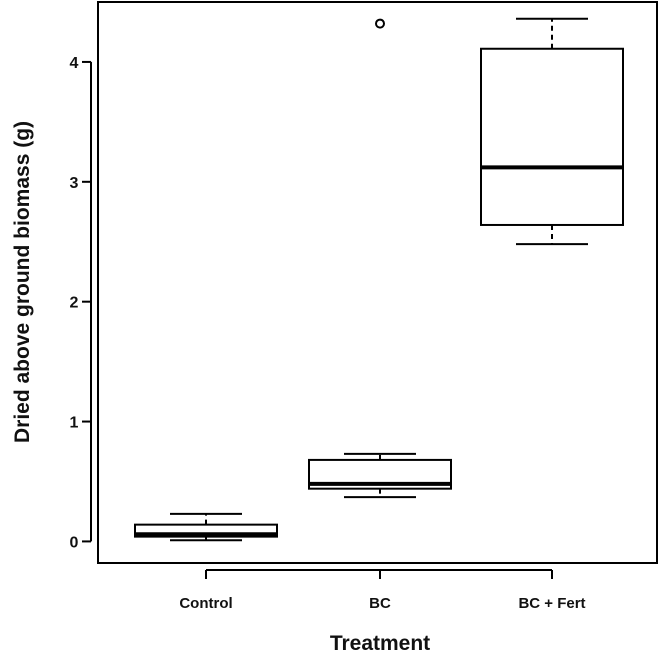  Describe the element at coordinates (74, 303) in the screenshot. I see `y-tick-label: 2` at that location.